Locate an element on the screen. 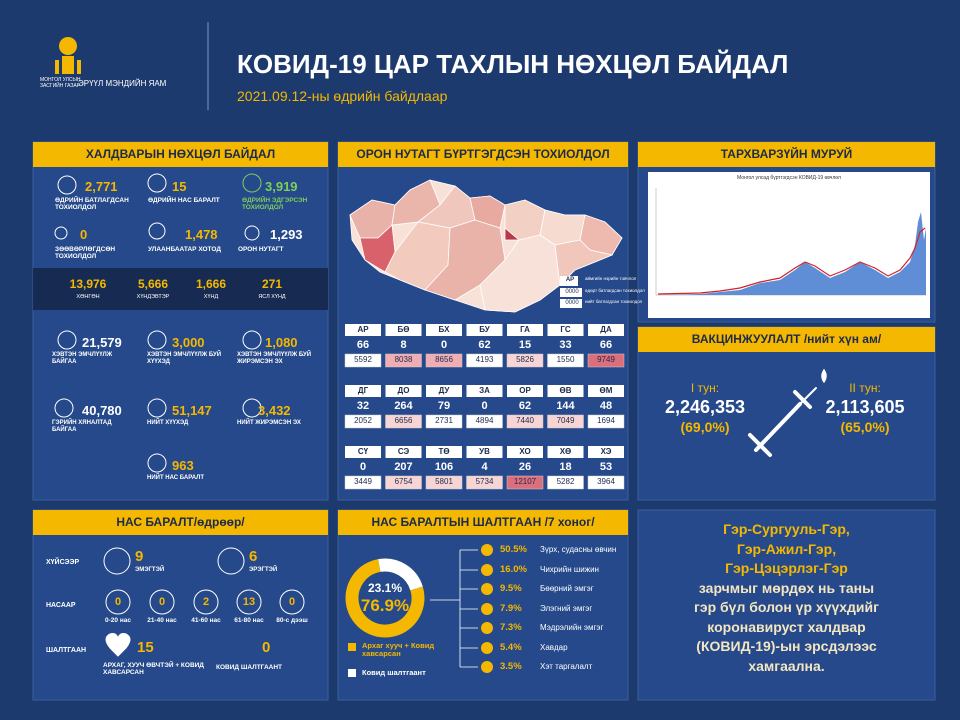 This screenshot has width=960, height=720. cause-percent: 5.4% is located at coordinates (511, 647).